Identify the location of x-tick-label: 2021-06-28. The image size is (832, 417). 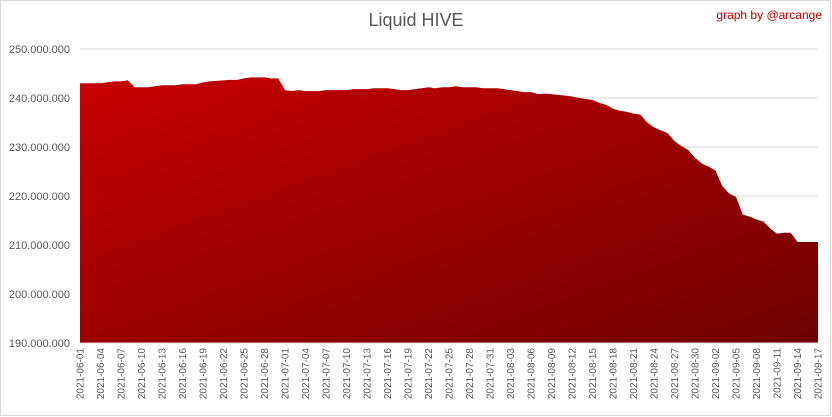
(265, 374).